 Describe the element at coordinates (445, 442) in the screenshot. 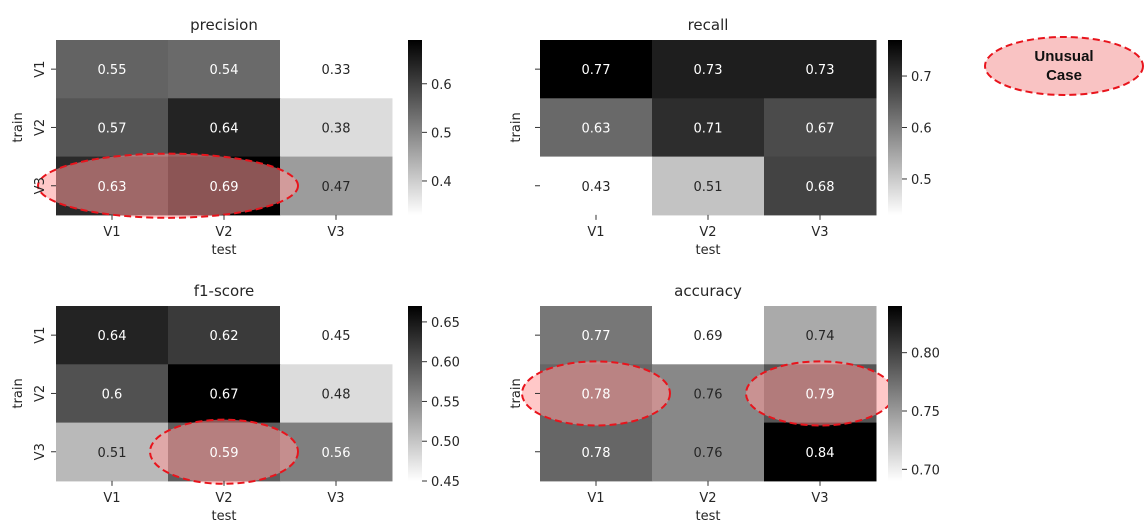

I see `colorbar-tick-label: 0.50` at that location.